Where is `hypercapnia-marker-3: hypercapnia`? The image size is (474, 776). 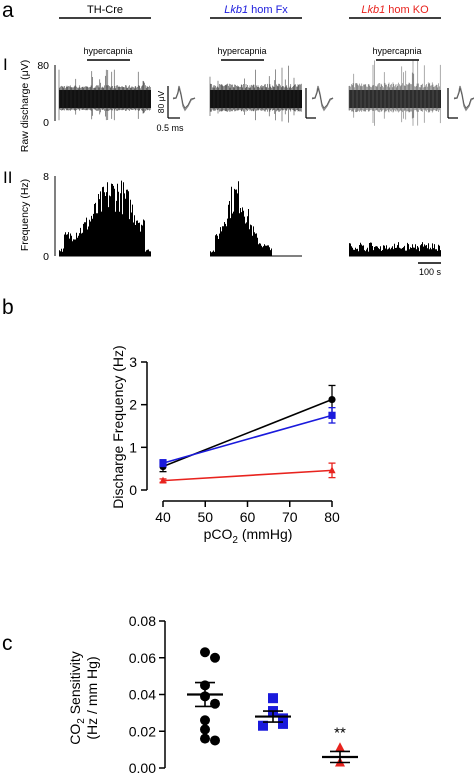 hypercapnia-marker-3: hypercapnia is located at coordinates (397, 53).